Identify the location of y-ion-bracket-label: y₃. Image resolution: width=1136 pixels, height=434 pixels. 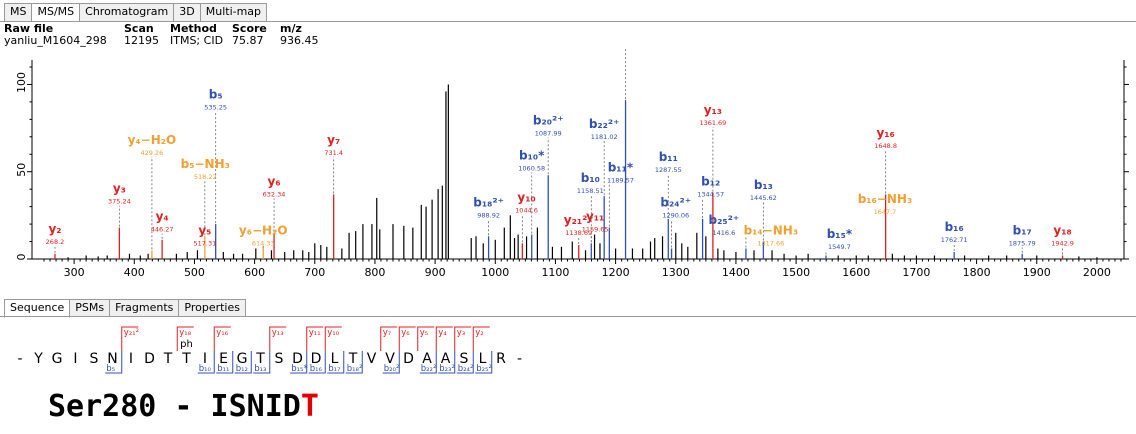
(461, 333).